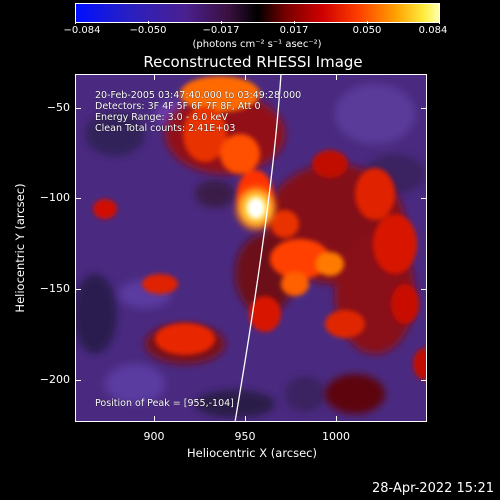 This screenshot has height=500, width=500. I want to click on colorbar-tick-label: −0.050, so click(148, 30).